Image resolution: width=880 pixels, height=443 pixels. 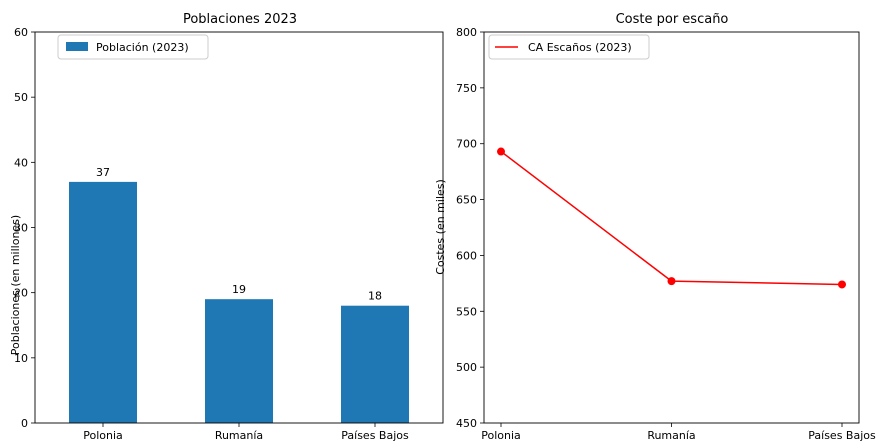 I want to click on population-legend-label: Población (2023), so click(x=142, y=47).